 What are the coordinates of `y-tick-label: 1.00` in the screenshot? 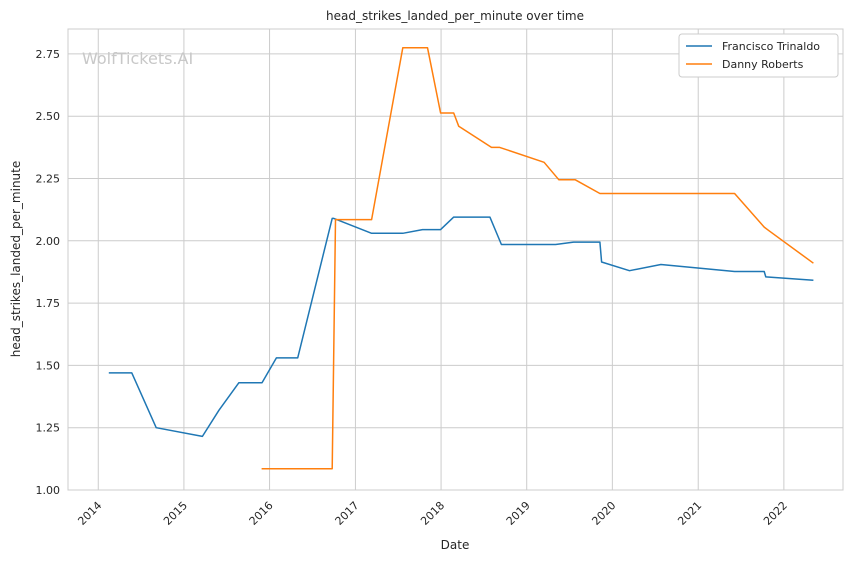 It's located at (48, 490).